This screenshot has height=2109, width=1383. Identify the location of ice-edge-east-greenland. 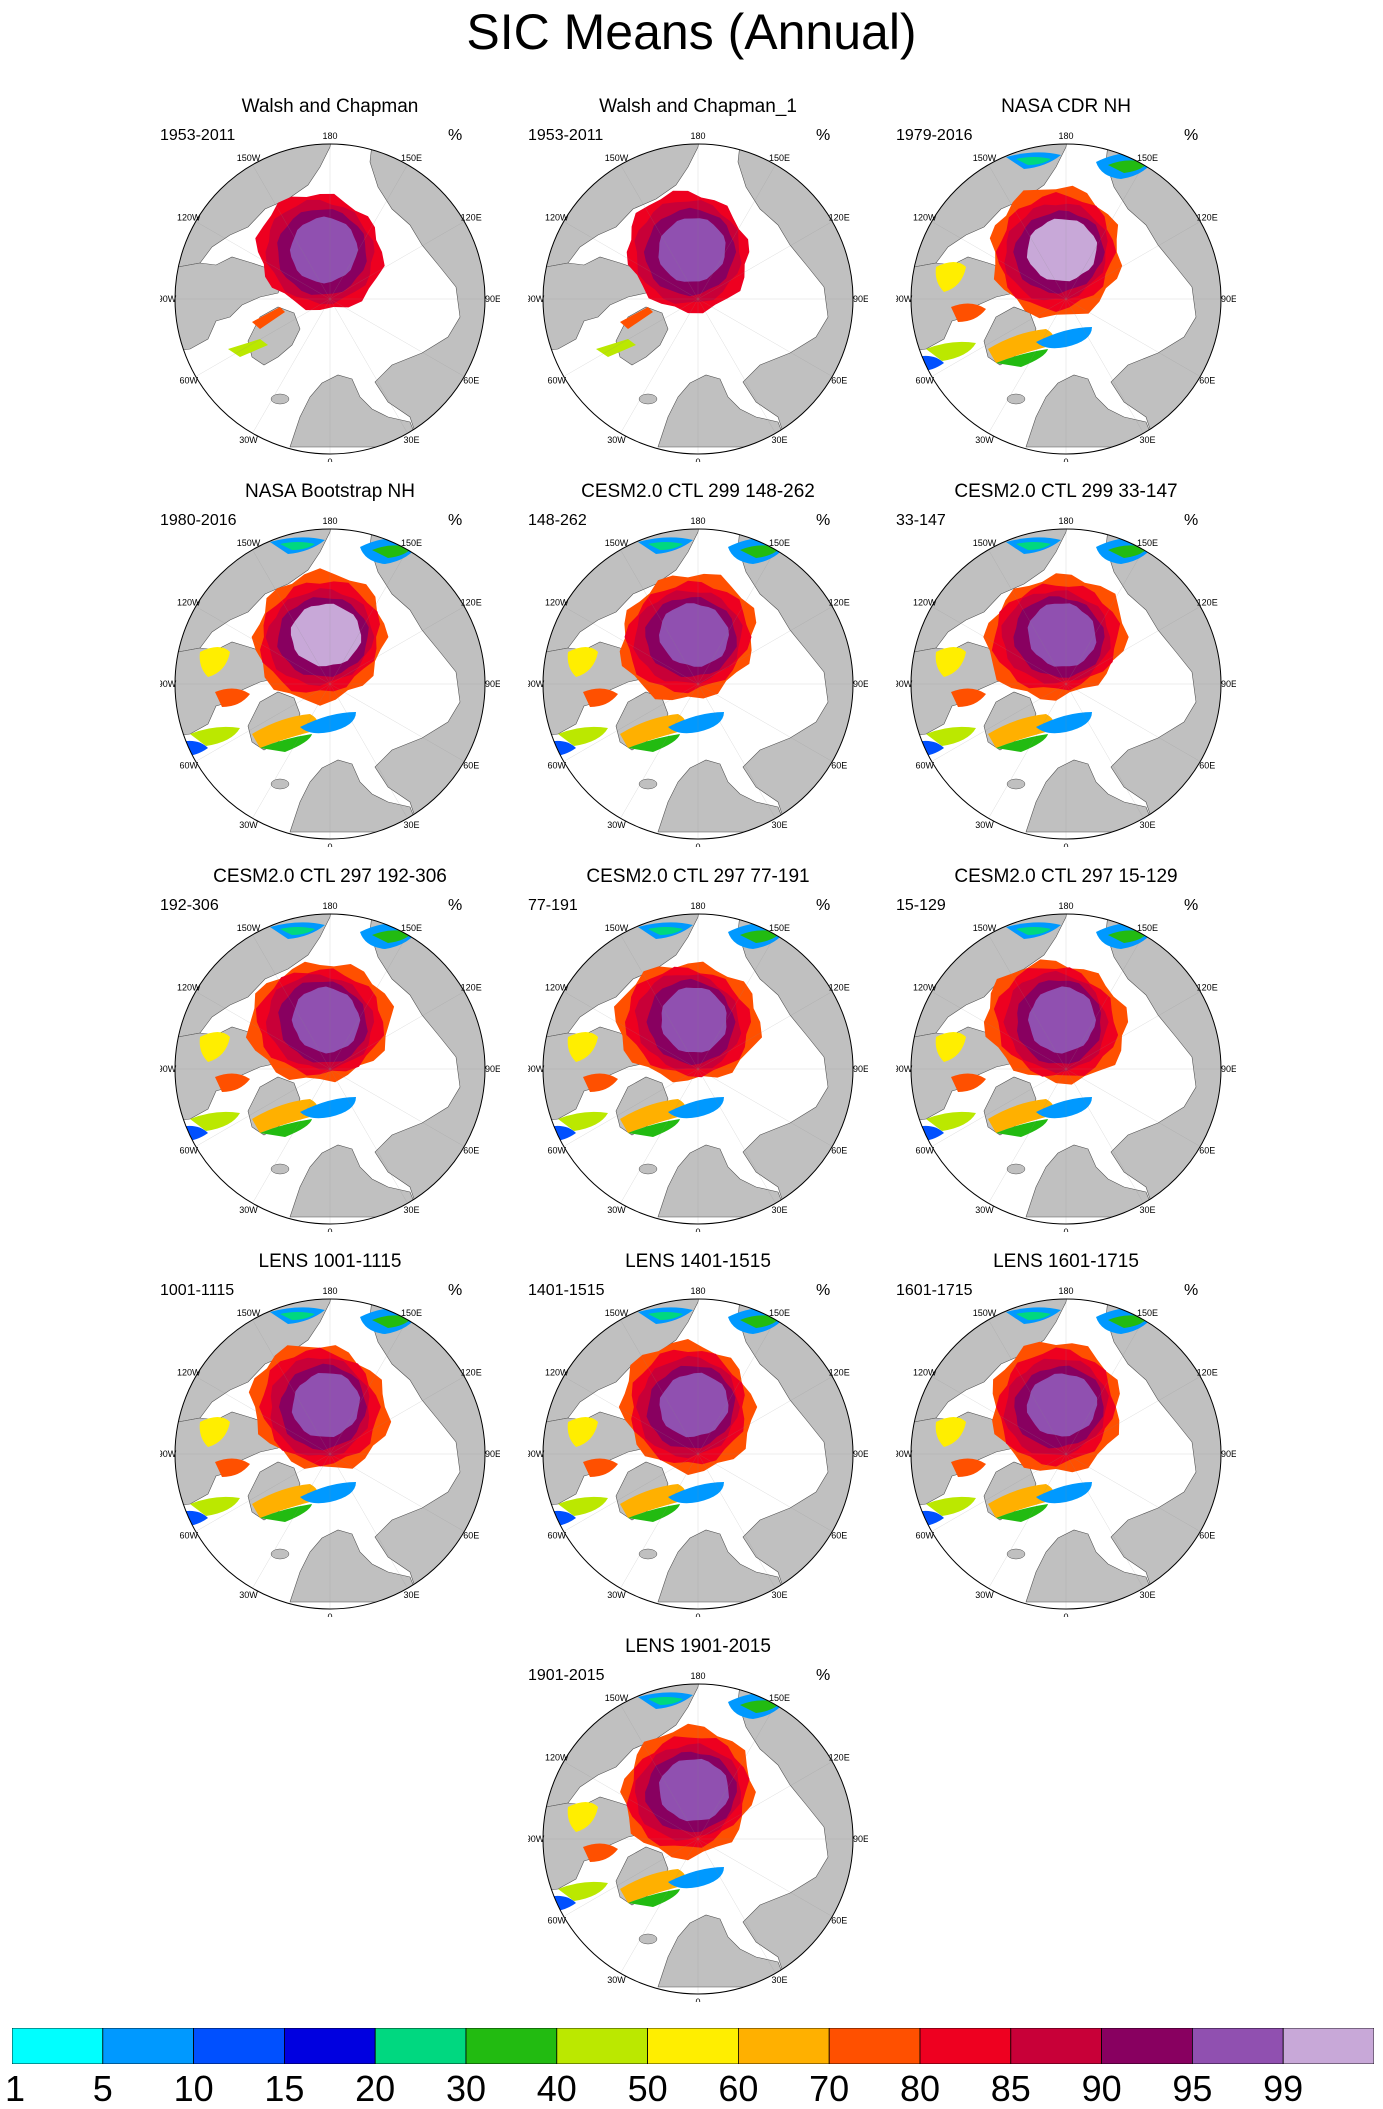
(268, 318).